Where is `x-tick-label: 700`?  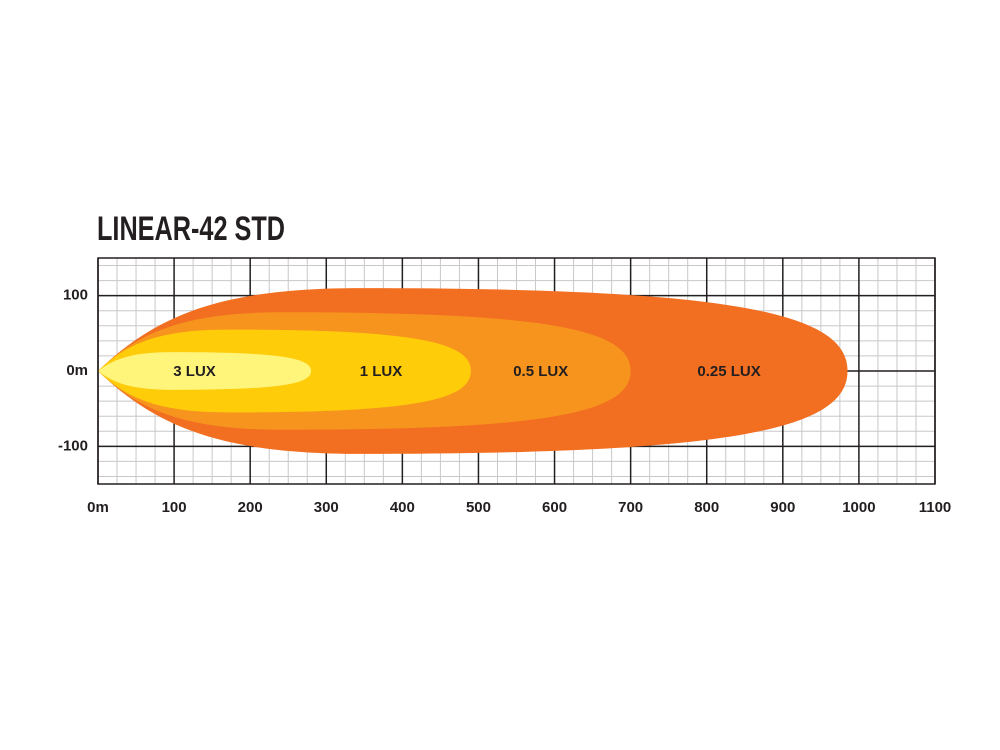
x-tick-label: 700 is located at coordinates (630, 507).